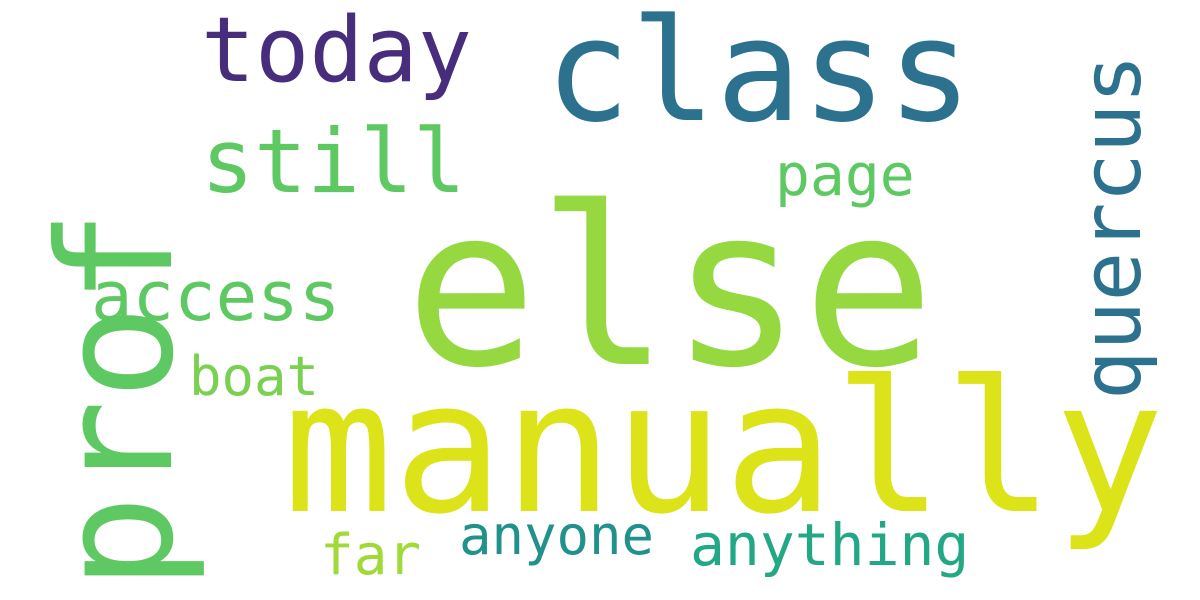 The width and height of the screenshot is (1200, 600). I want to click on word-boat: boat, so click(254, 376).